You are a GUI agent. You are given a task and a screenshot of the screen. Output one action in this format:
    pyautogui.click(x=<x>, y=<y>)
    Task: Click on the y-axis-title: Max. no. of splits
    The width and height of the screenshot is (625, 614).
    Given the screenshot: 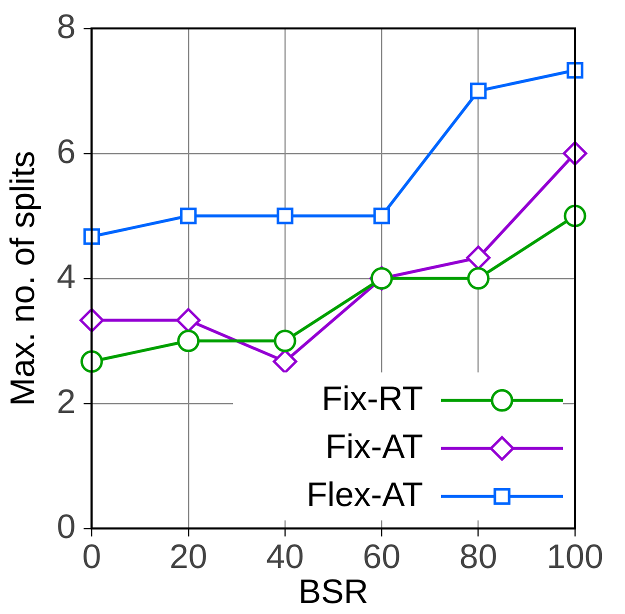 What is the action you would take?
    pyautogui.click(x=23, y=278)
    